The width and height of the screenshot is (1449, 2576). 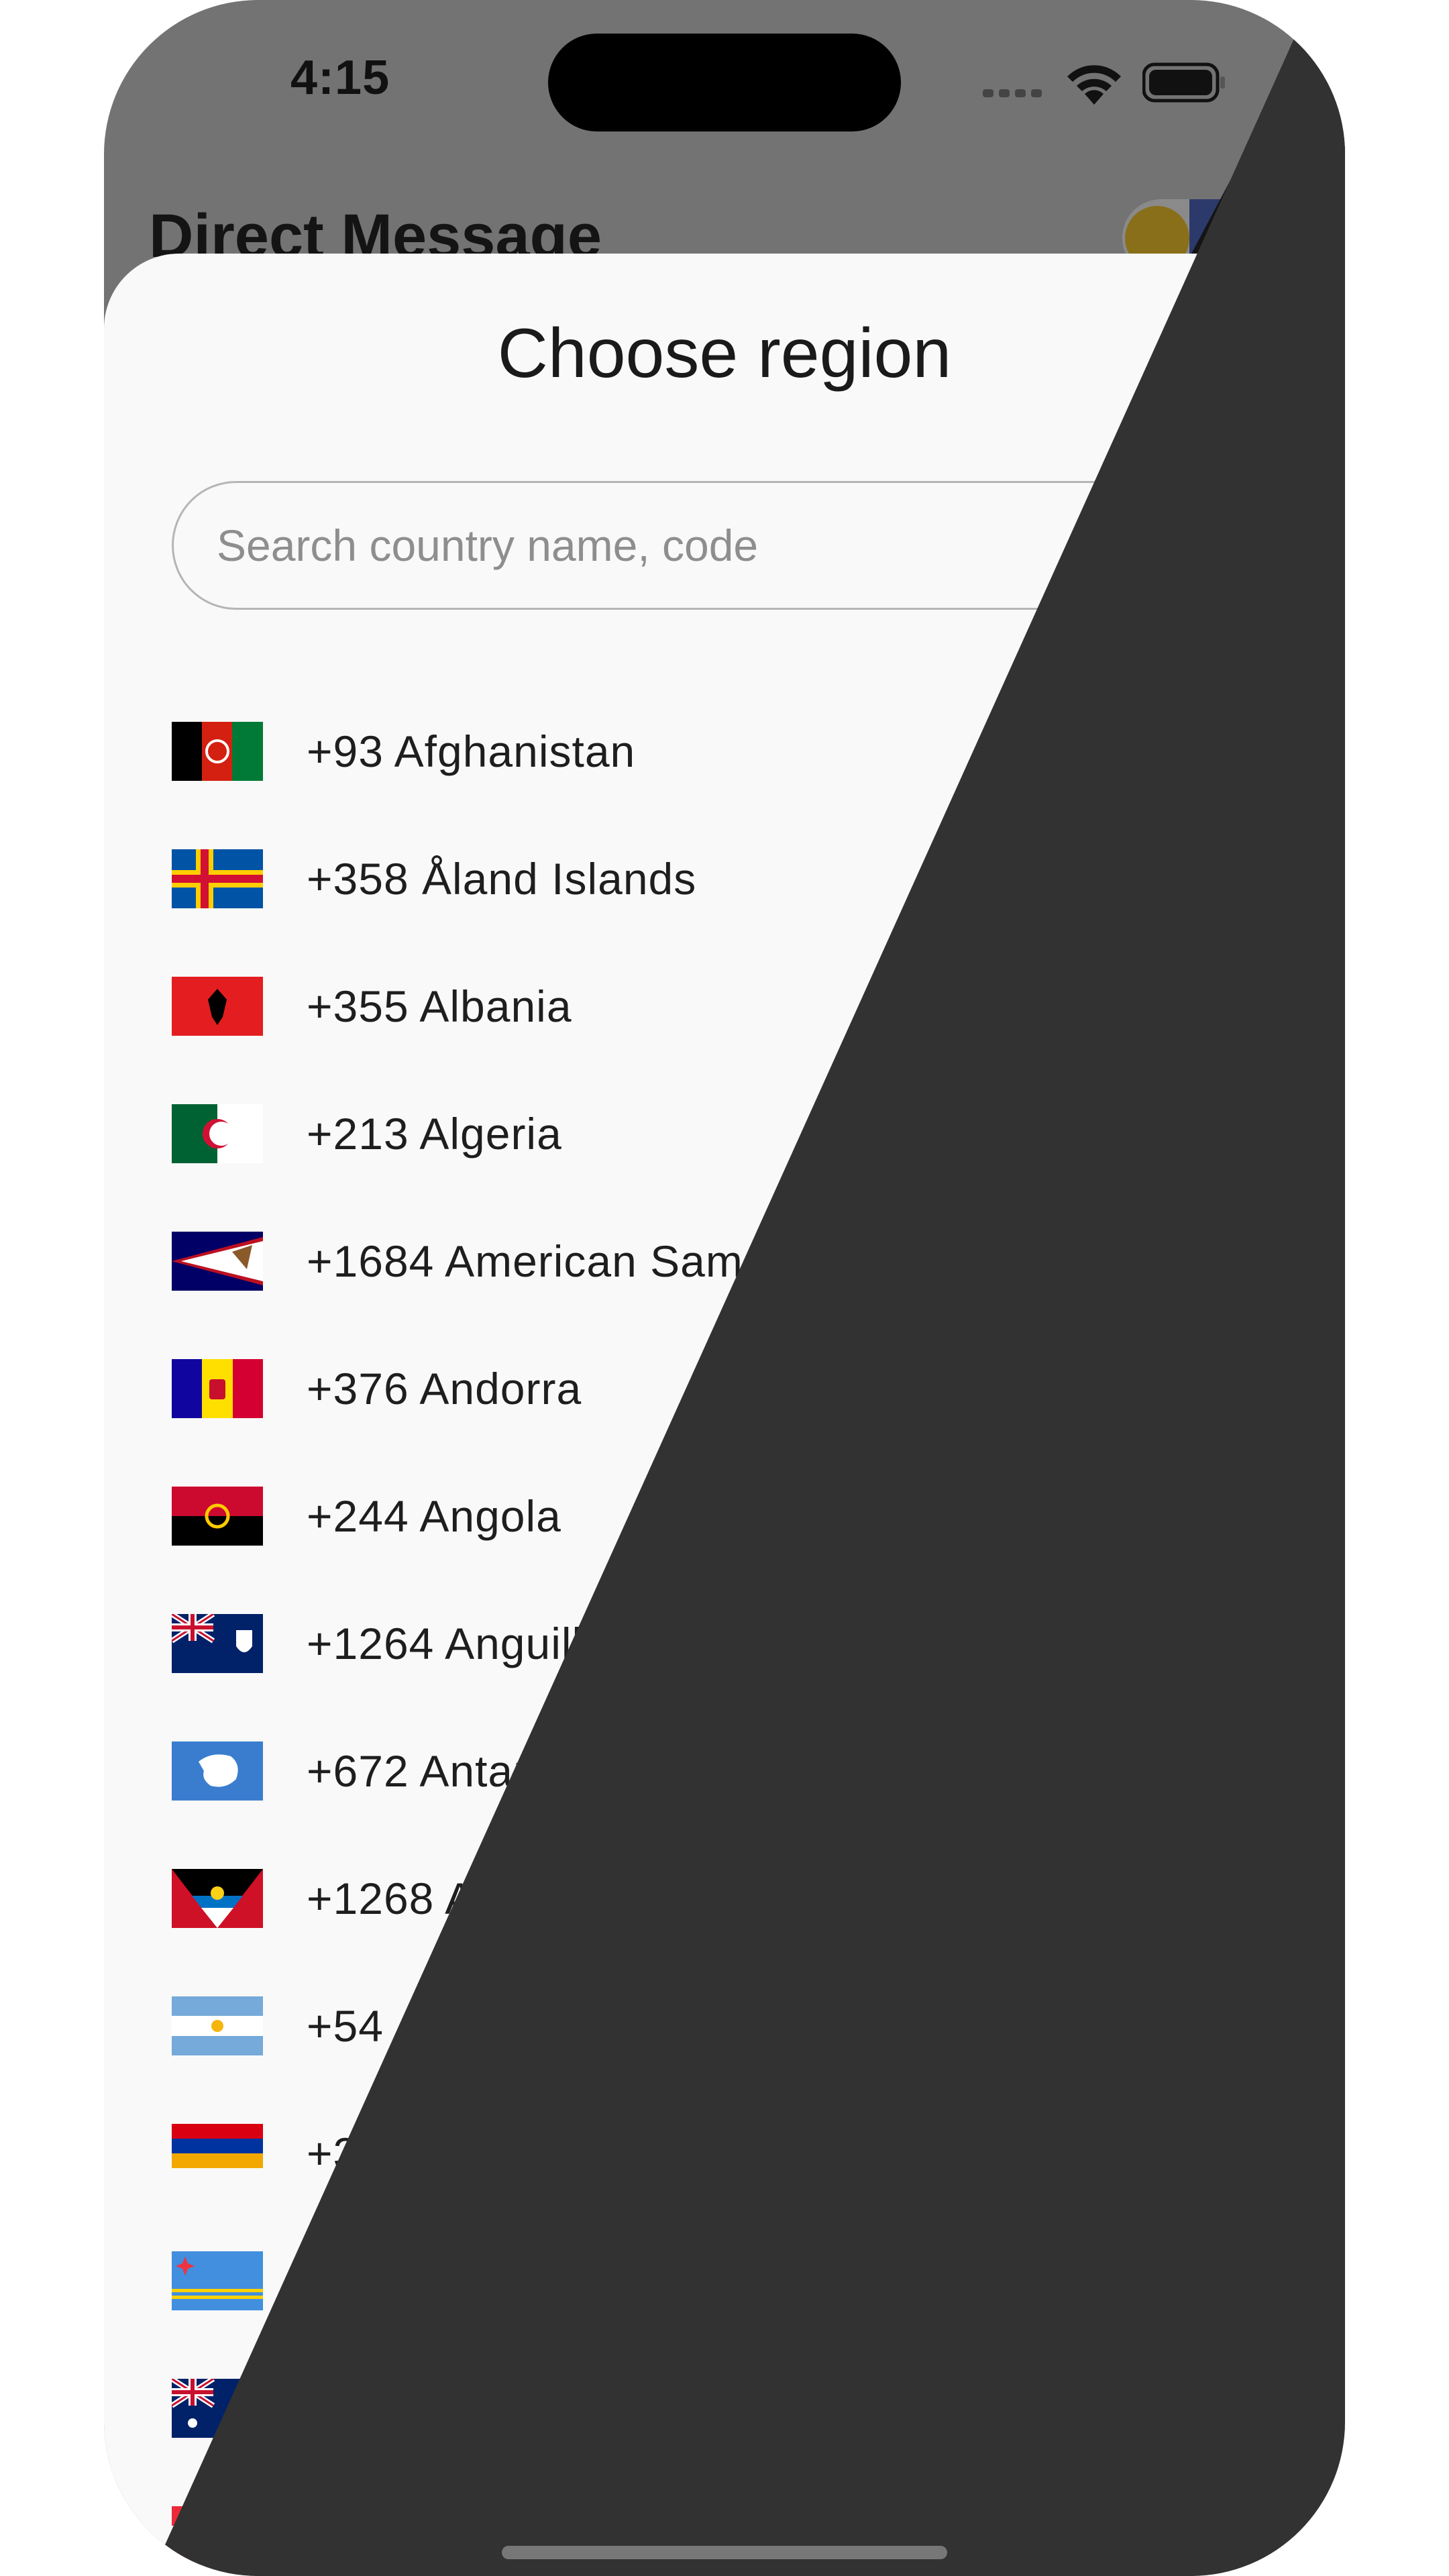 I want to click on flag-angola-icon, so click(x=217, y=1516).